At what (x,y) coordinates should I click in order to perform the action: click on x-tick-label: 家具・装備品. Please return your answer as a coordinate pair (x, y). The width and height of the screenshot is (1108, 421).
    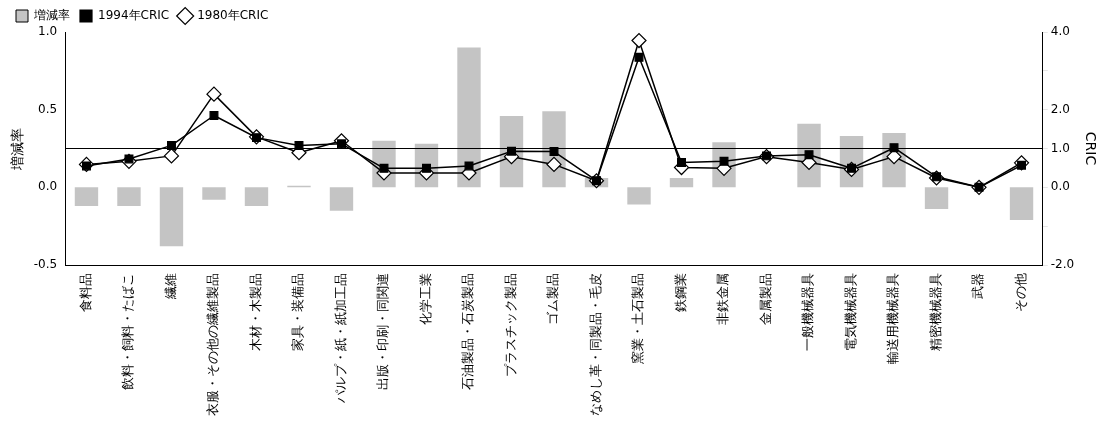
    Looking at the image, I should click on (298, 312).